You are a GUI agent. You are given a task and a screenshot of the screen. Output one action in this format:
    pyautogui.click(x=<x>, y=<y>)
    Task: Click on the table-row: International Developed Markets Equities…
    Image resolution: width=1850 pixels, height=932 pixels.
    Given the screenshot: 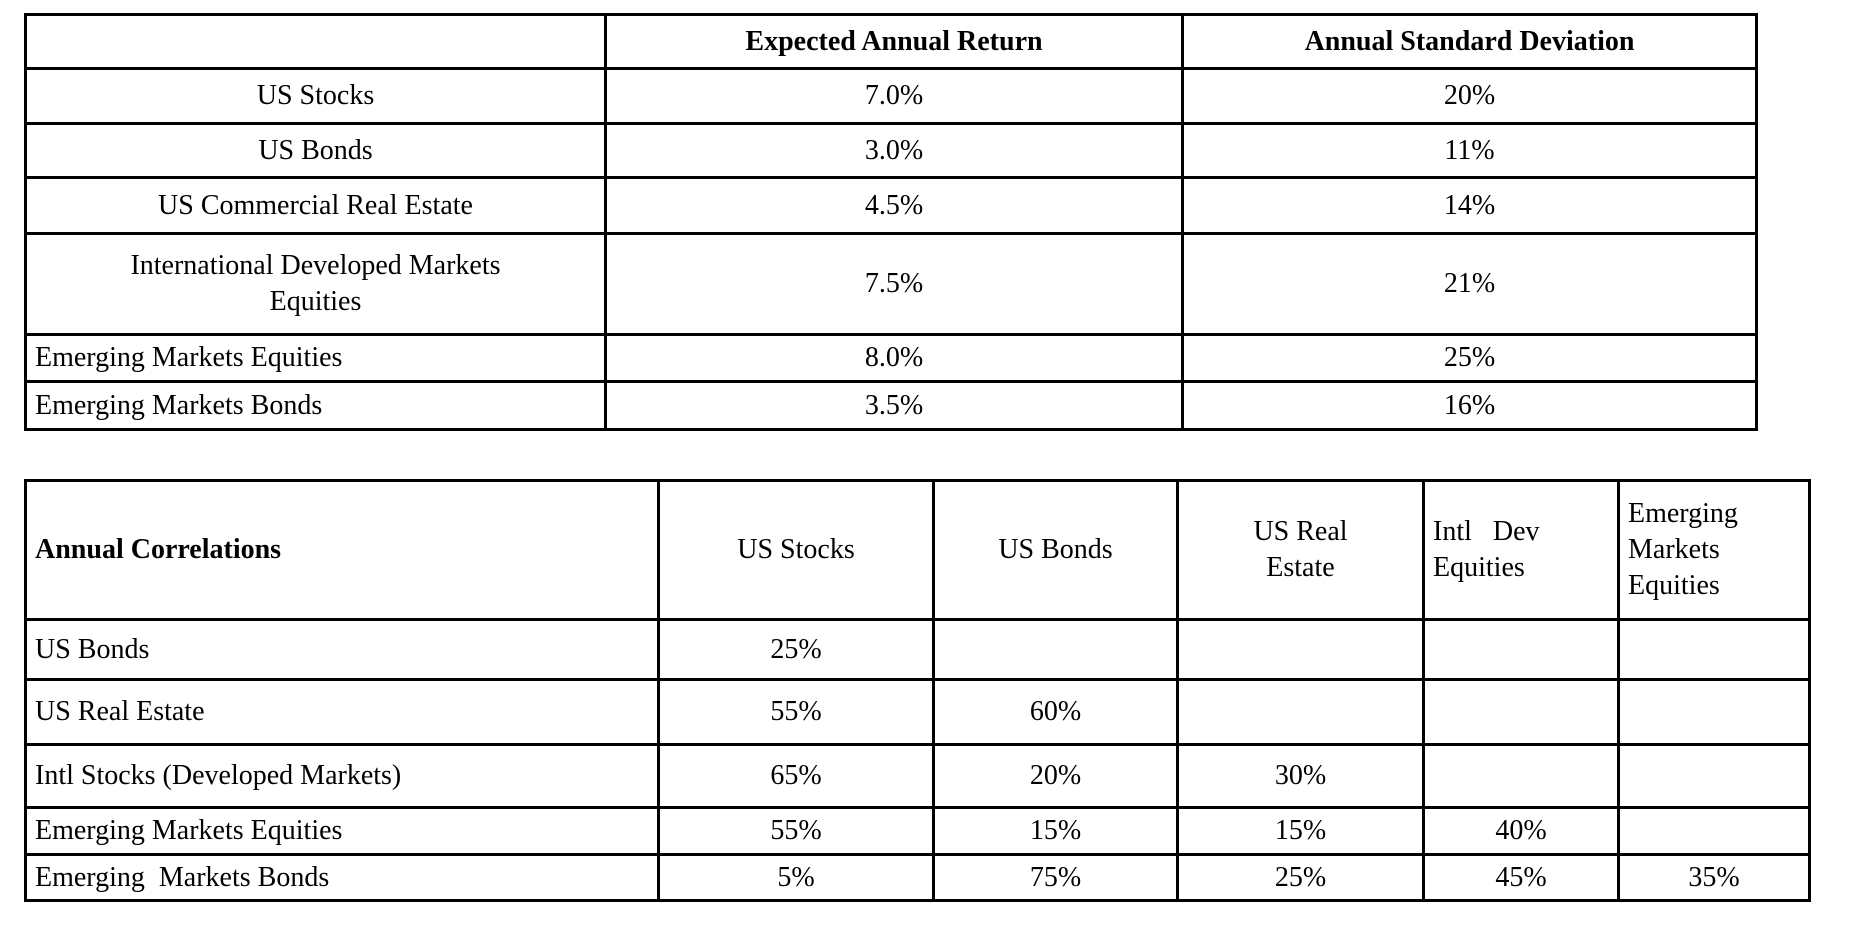 What is the action you would take?
    pyautogui.click(x=891, y=284)
    